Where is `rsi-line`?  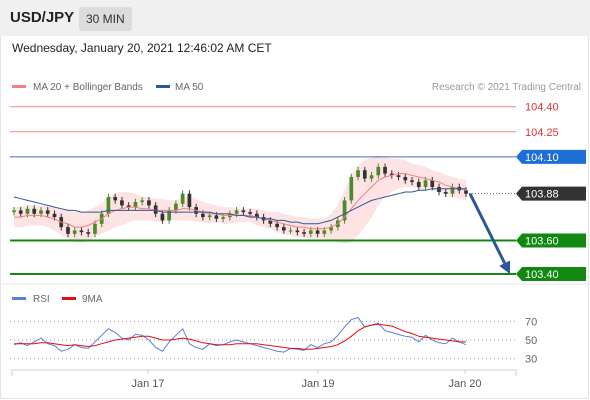
rsi-line is located at coordinates (240, 335).